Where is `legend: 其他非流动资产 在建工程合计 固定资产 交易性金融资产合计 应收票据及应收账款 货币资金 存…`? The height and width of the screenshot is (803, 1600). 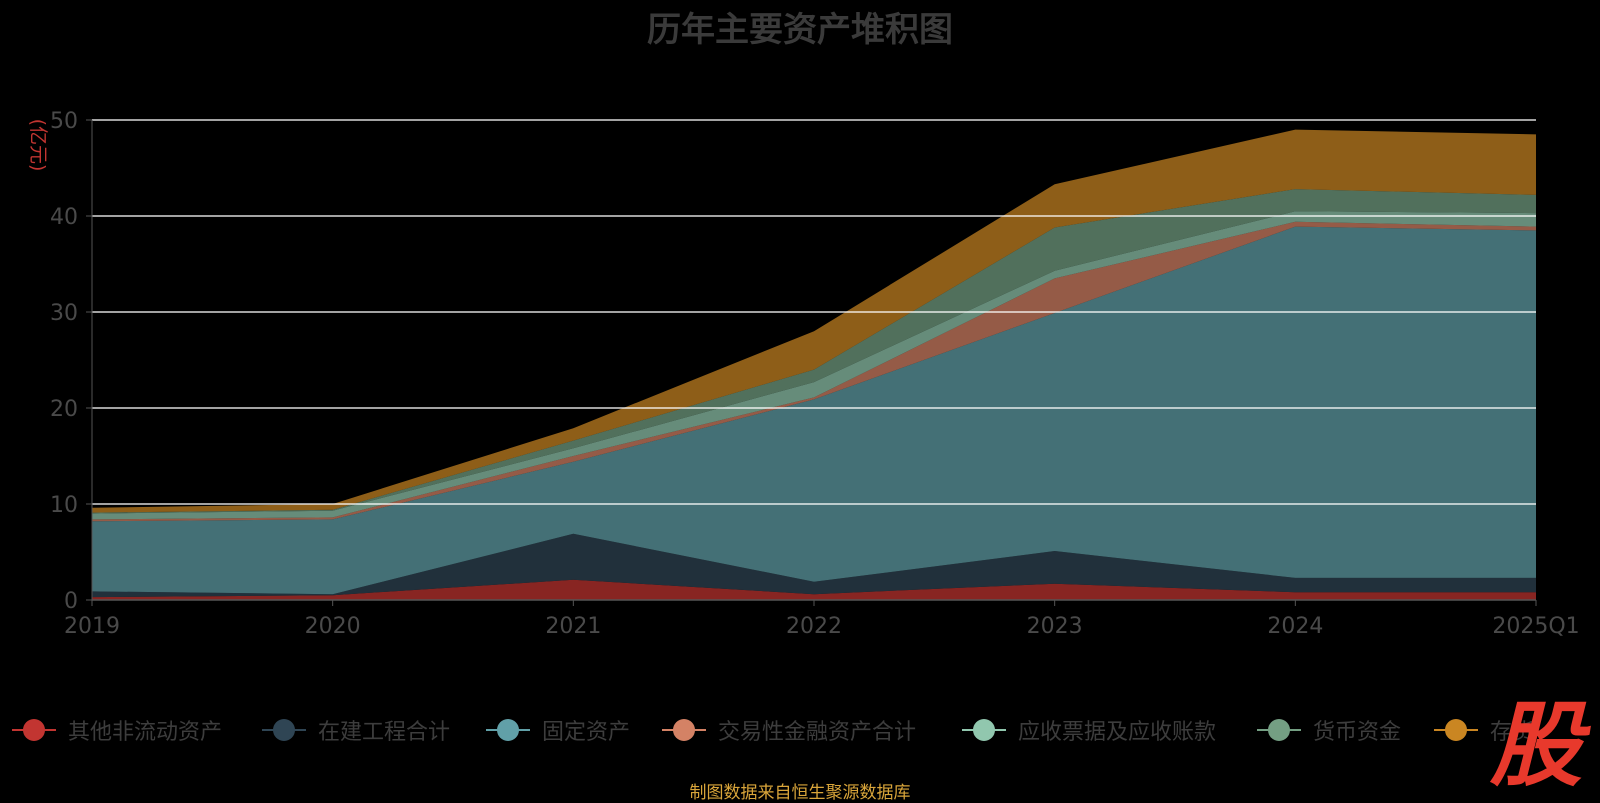
legend: 其他非流动资产 在建工程合计 固定资产 交易性金融资产合计 应收票据及应收账款 货币资金 存… is located at coordinates (800, 730).